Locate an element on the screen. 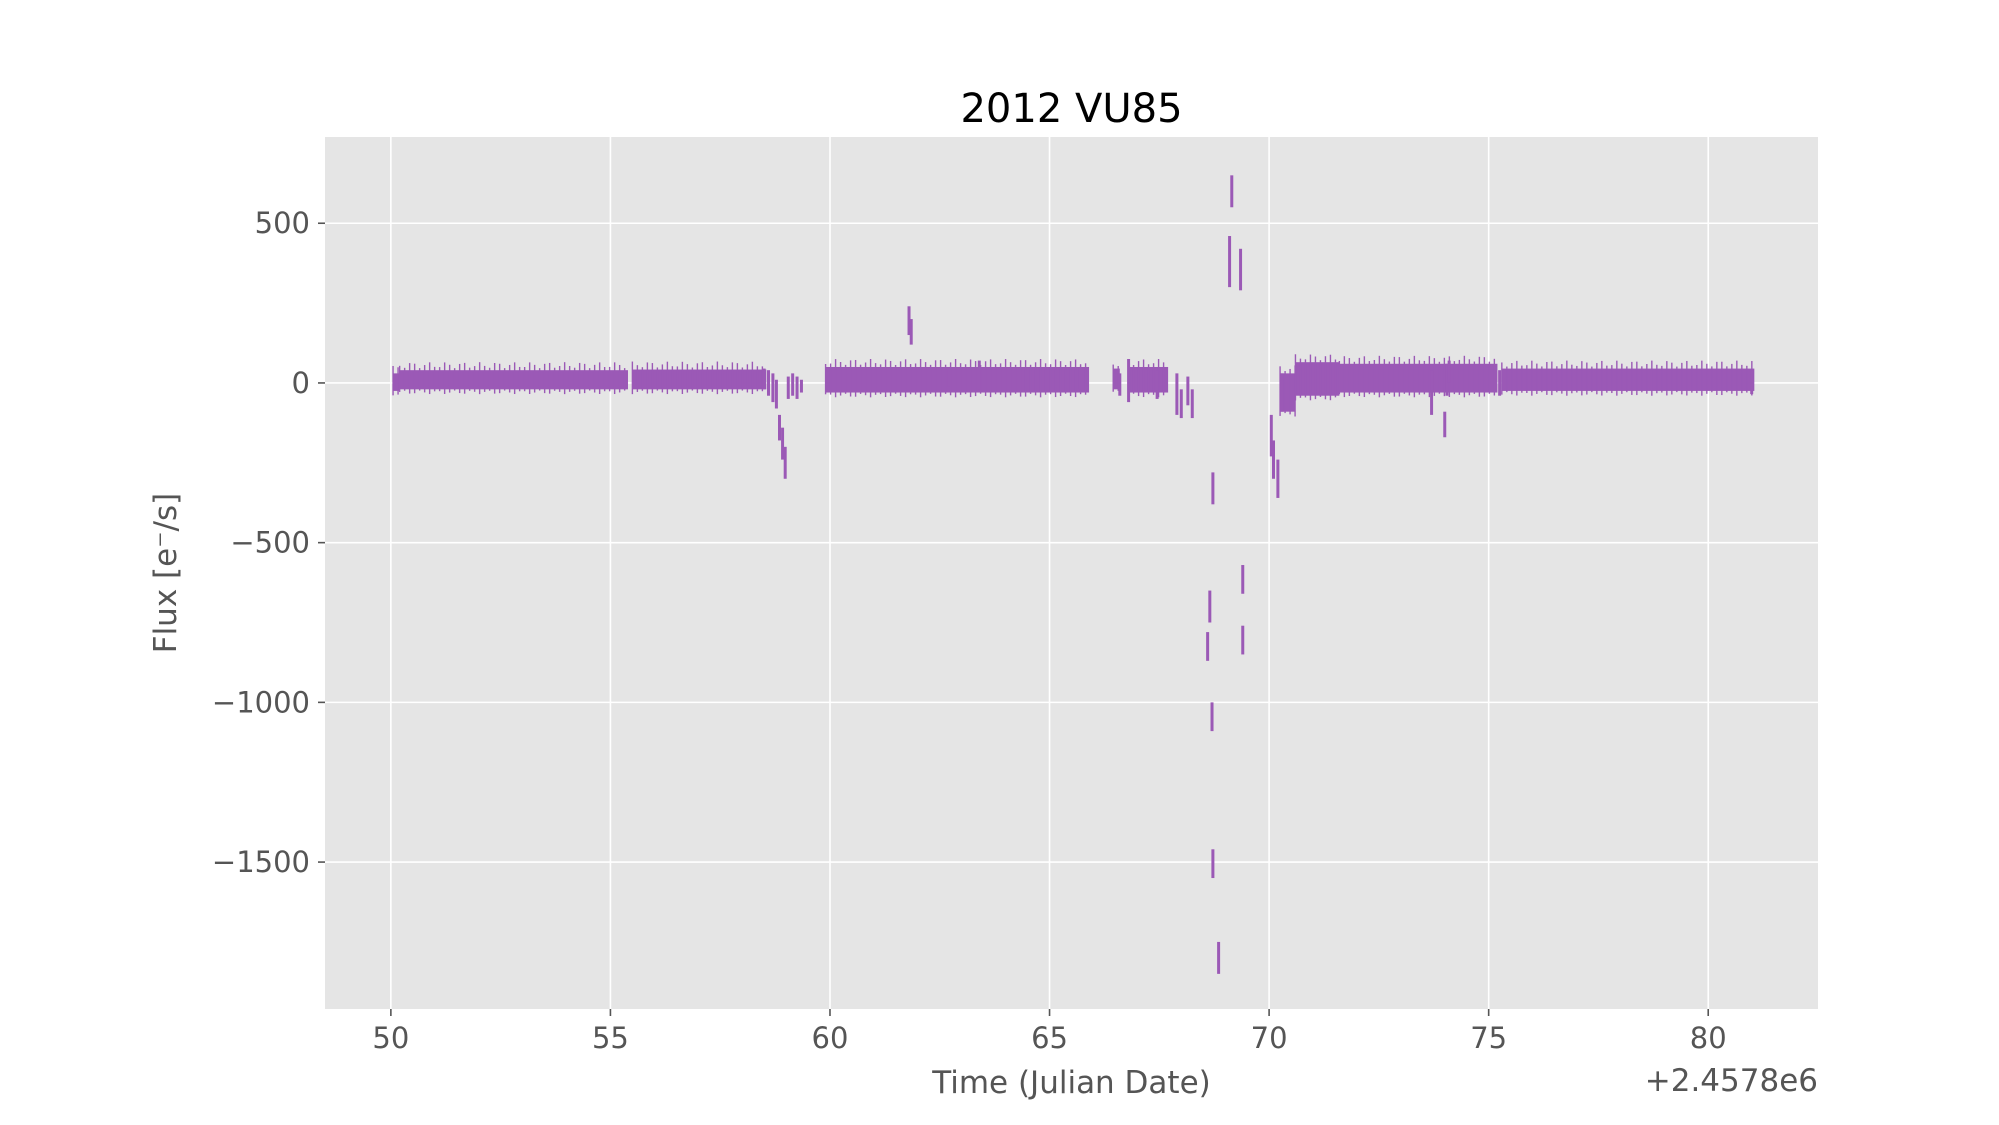 This screenshot has width=1999, height=1125. y-tick-label: −1500 is located at coordinates (261, 862).